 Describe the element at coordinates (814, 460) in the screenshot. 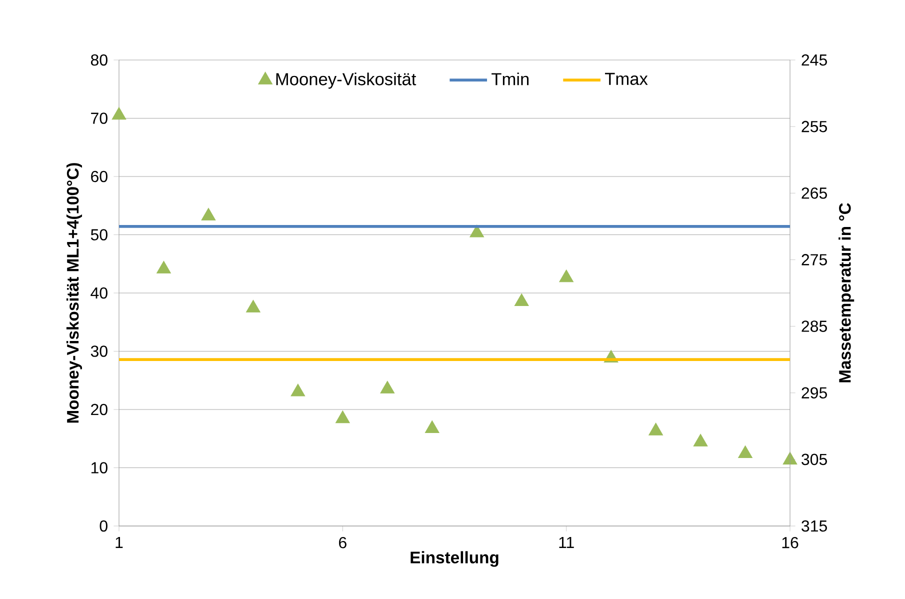

I see `y2-tick-label: 305` at that location.